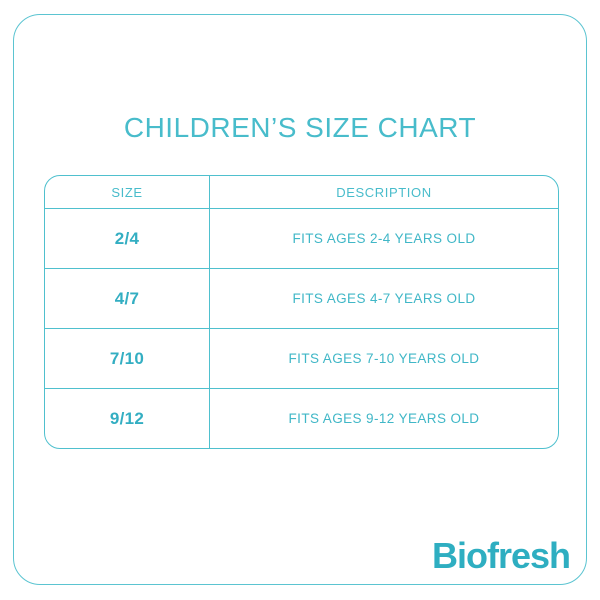 This screenshot has width=600, height=600. I want to click on size-cell: 9/12, so click(127, 418).